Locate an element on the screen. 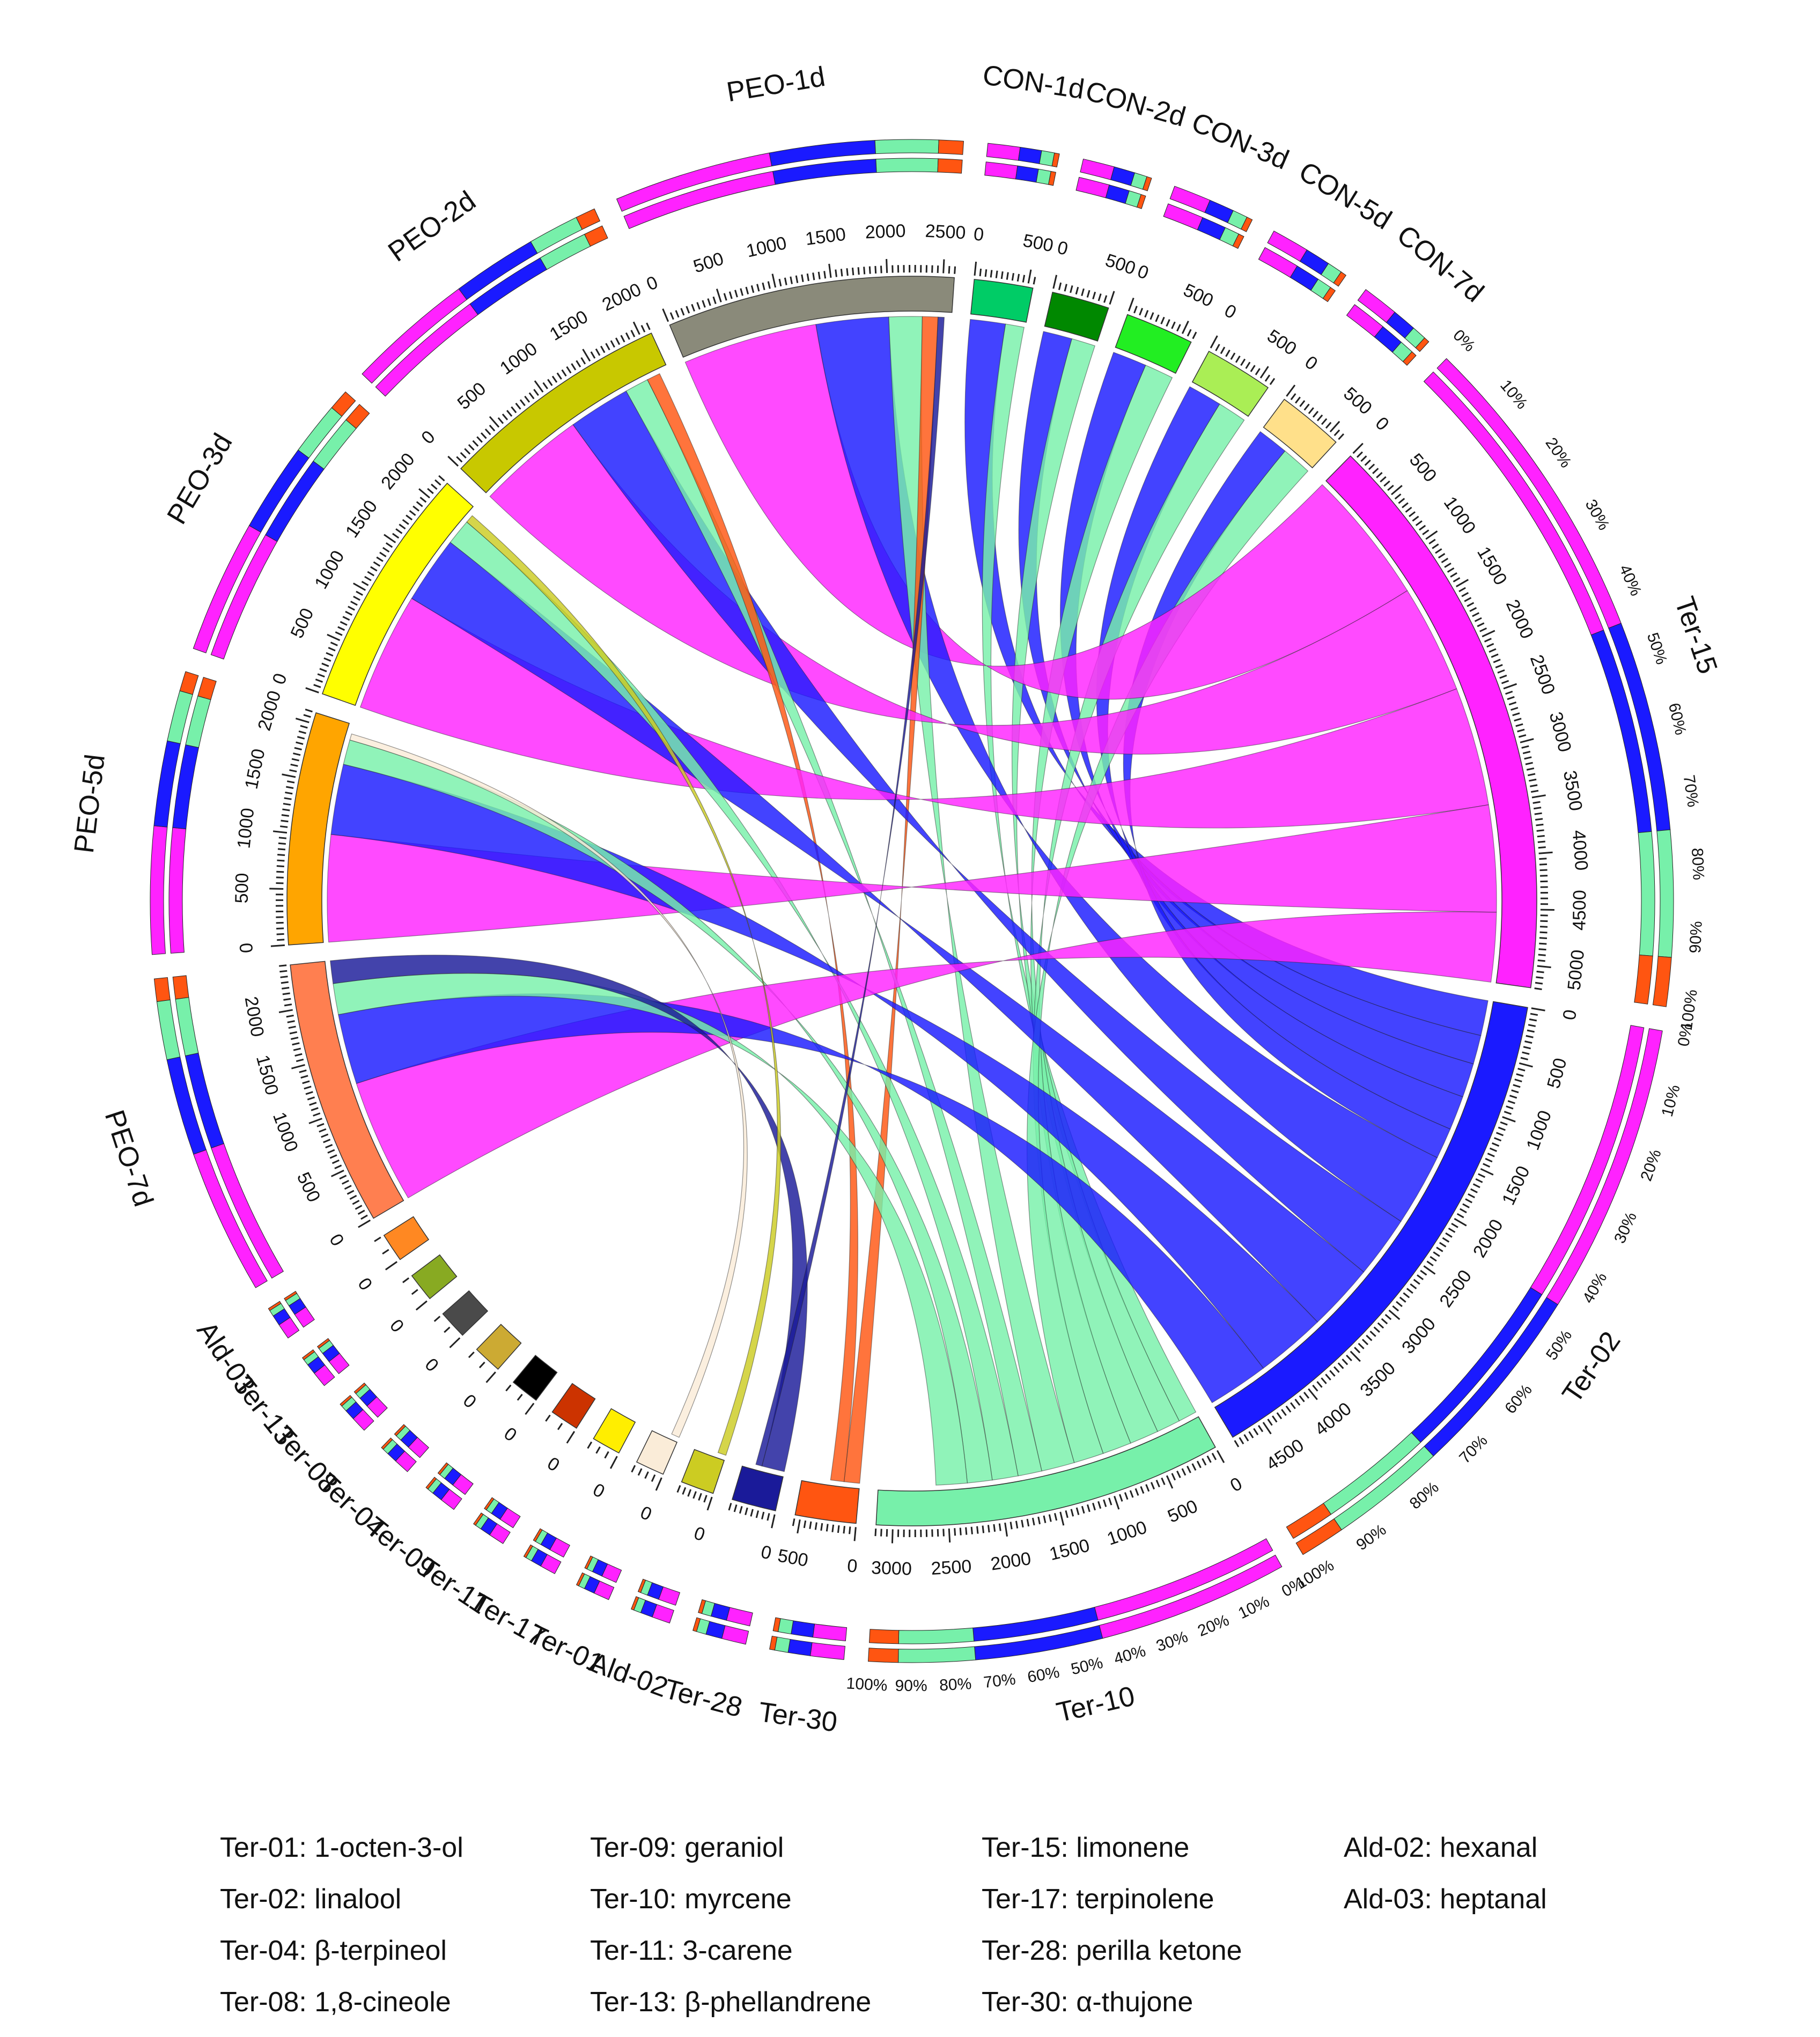  arc-CON-2d is located at coordinates (1076, 316).